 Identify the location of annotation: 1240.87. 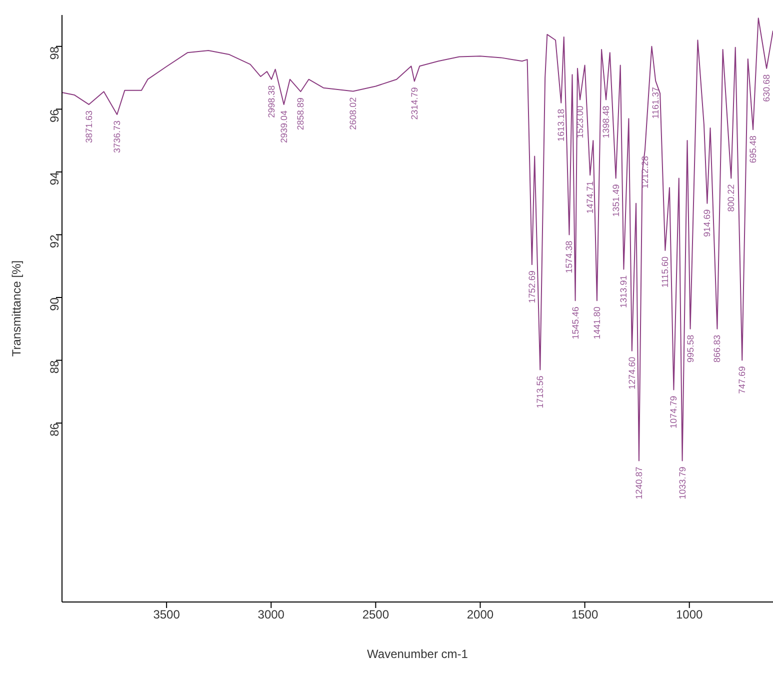
(639, 483).